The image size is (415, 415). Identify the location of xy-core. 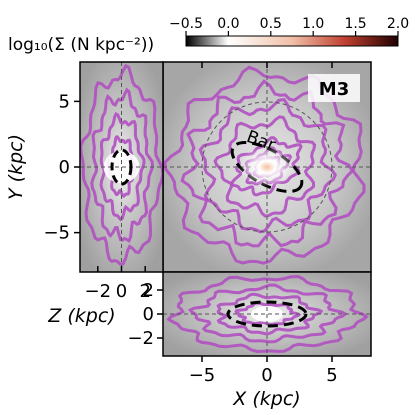
(267, 167).